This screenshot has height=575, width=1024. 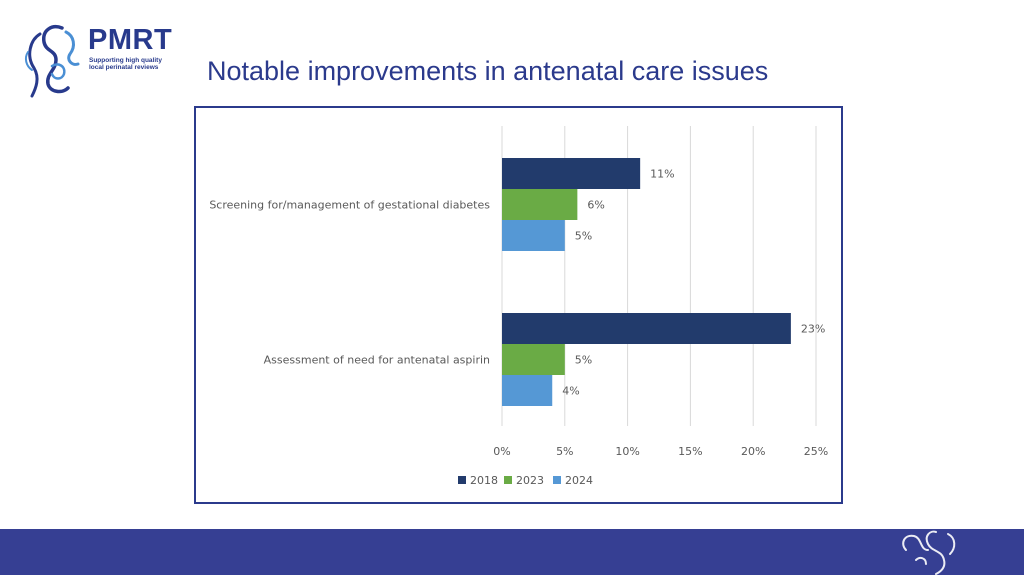 I want to click on legend-label: 2023, so click(x=530, y=480).